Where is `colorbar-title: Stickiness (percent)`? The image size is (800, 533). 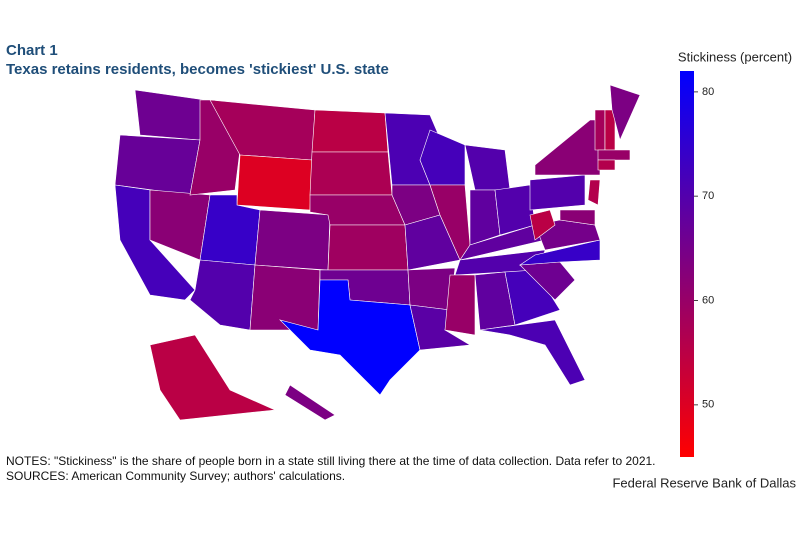
colorbar-title: Stickiness (percent) is located at coordinates (735, 56).